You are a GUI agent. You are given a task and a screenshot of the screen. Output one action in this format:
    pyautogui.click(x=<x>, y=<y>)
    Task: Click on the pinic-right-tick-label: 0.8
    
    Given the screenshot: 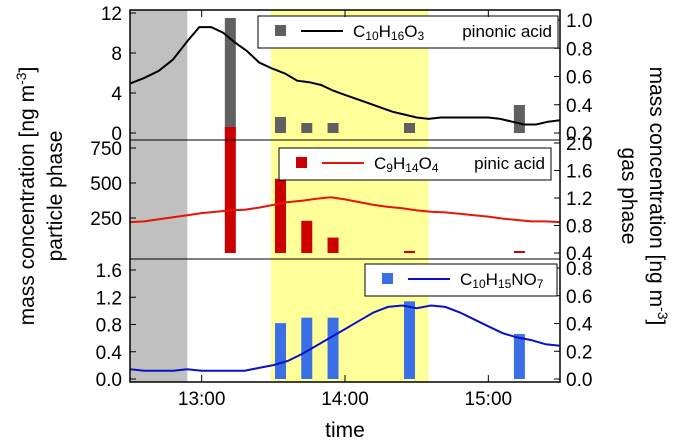 What is the action you would take?
    pyautogui.click(x=579, y=227)
    